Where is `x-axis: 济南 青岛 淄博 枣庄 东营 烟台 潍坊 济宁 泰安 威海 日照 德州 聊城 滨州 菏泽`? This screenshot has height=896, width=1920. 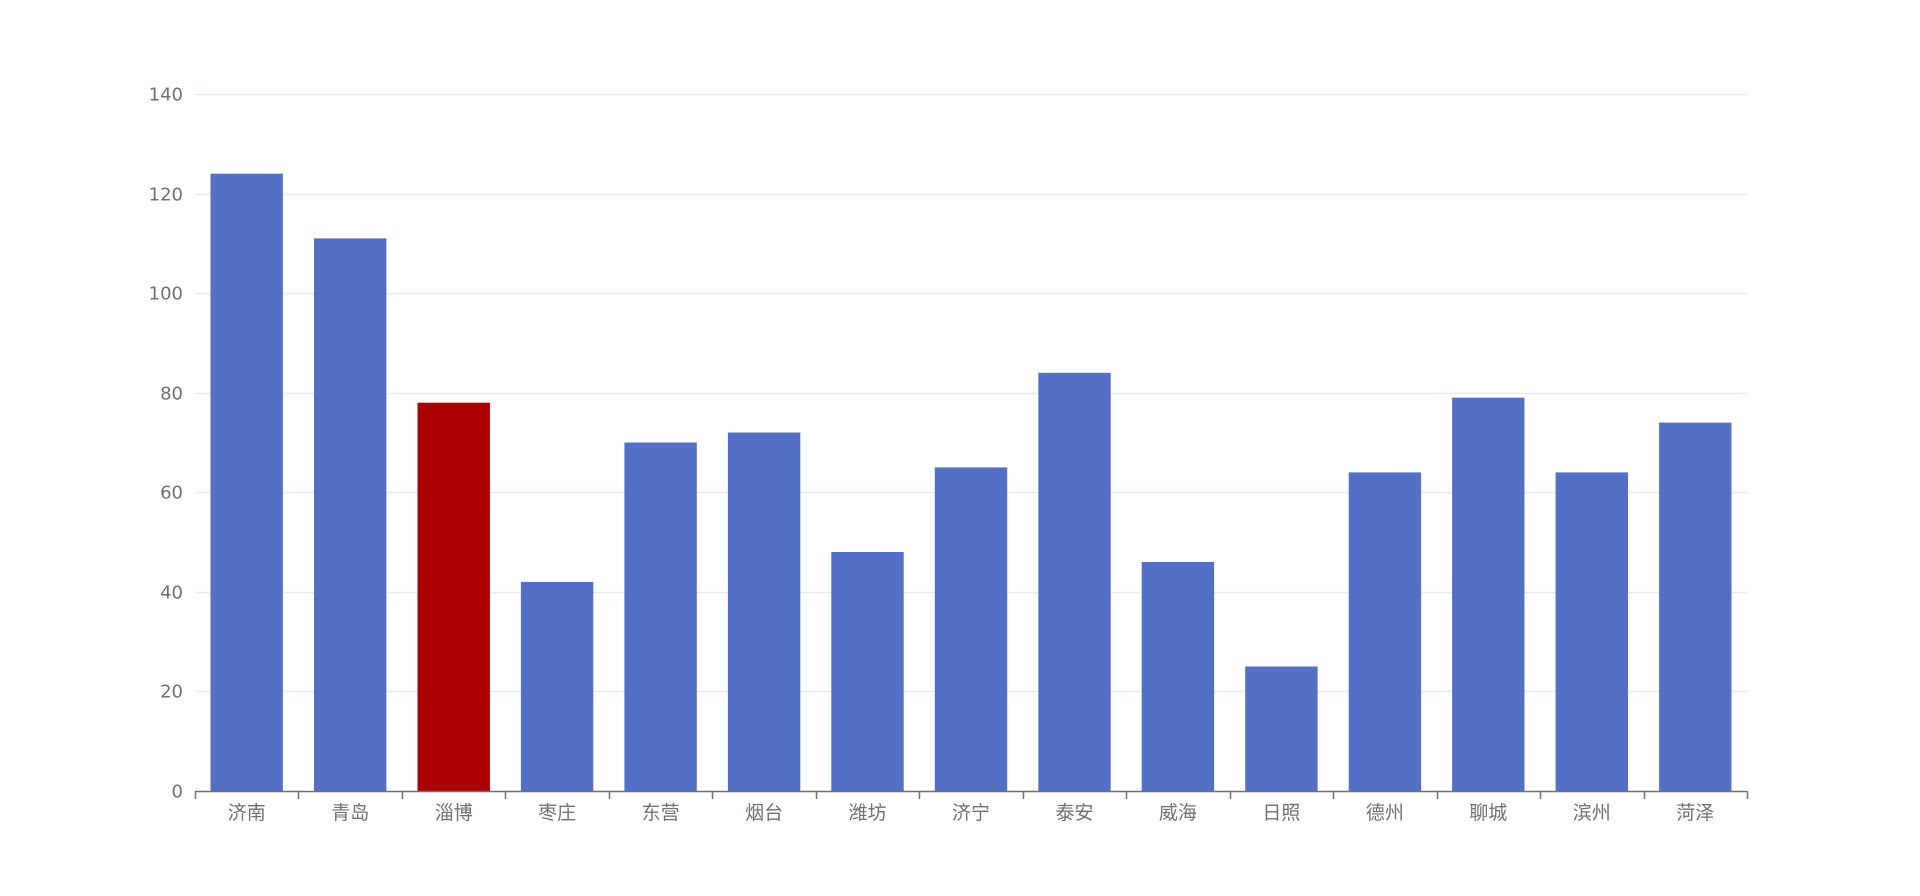 x-axis: 济南 青岛 淄博 枣庄 东营 烟台 潍坊 济宁 泰安 威海 日照 德州 聊城 滨州 菏泽 is located at coordinates (971, 807).